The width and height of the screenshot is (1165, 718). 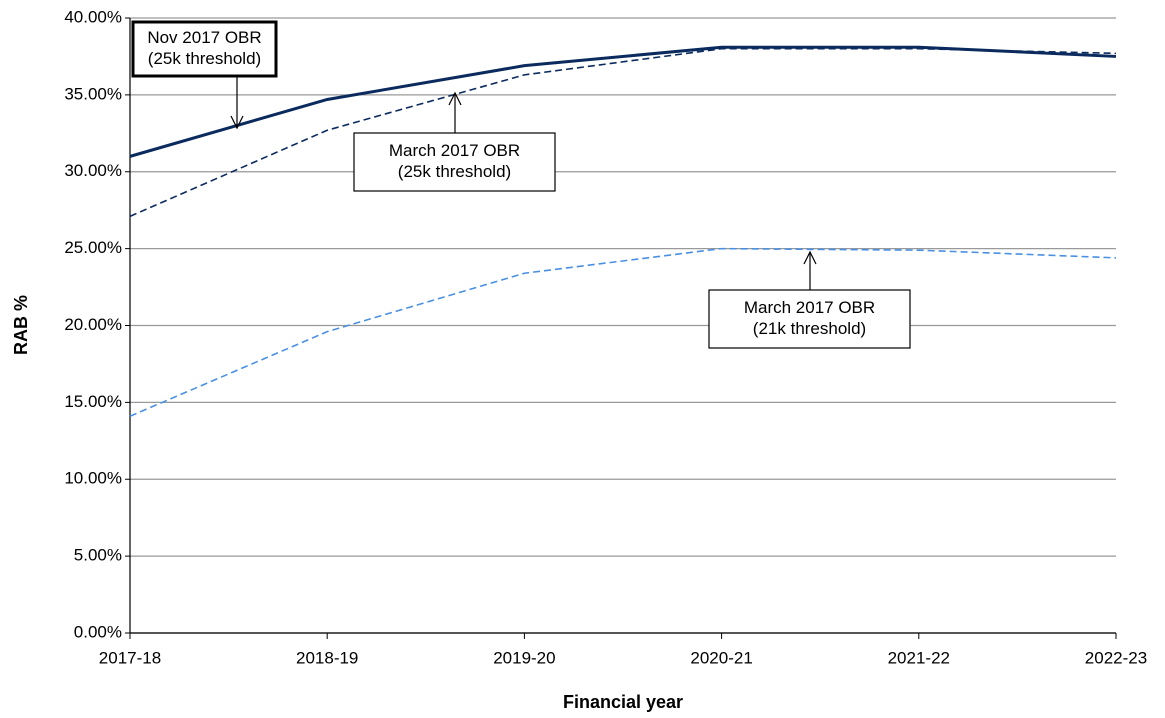 What do you see at coordinates (327, 657) in the screenshot?
I see `x-tick-label: 2018-19` at bounding box center [327, 657].